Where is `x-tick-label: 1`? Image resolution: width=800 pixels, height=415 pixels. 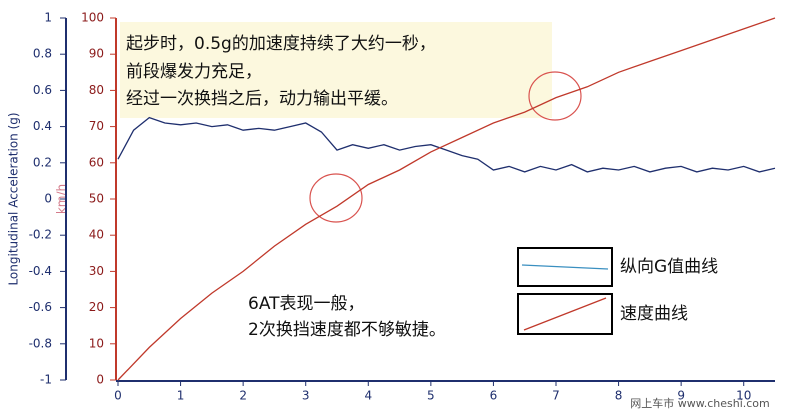 x-tick-label: 1 is located at coordinates (181, 396).